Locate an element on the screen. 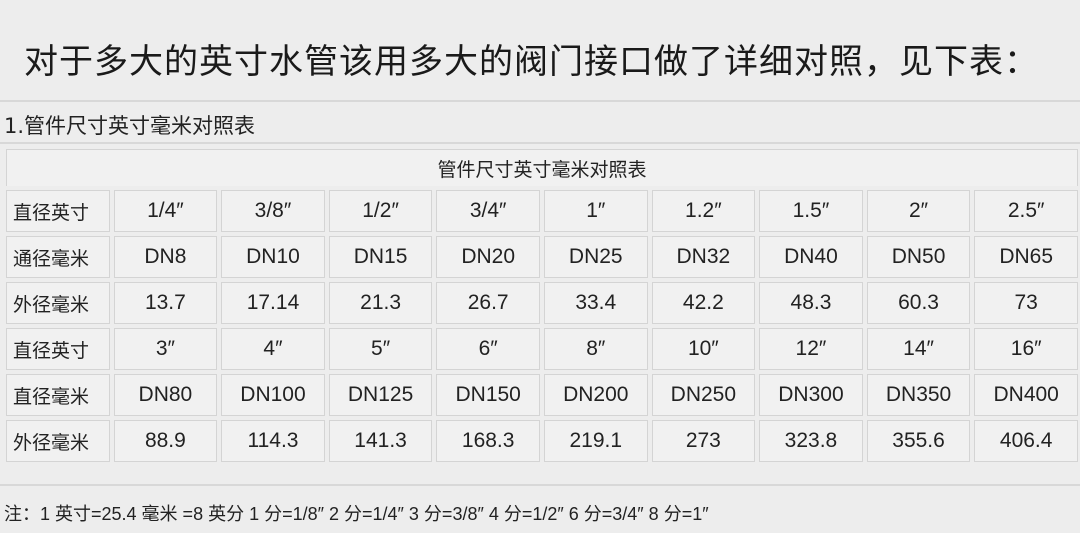  section-title: 1.管件尺寸英寸毫米对照表 is located at coordinates (130, 126).